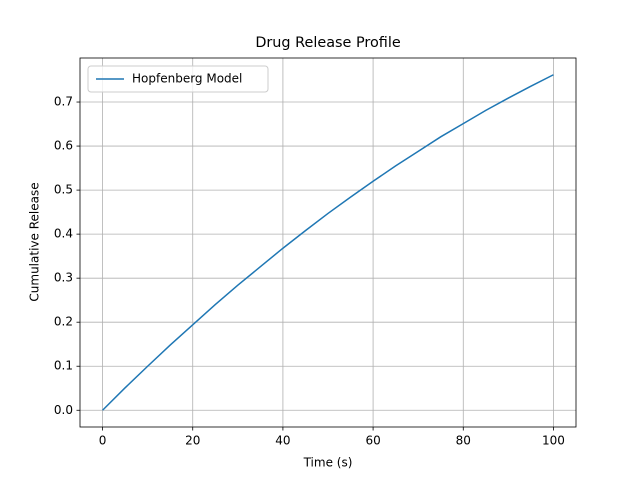  What do you see at coordinates (35, 241) in the screenshot?
I see `y-axis-label: Cumulative Release` at bounding box center [35, 241].